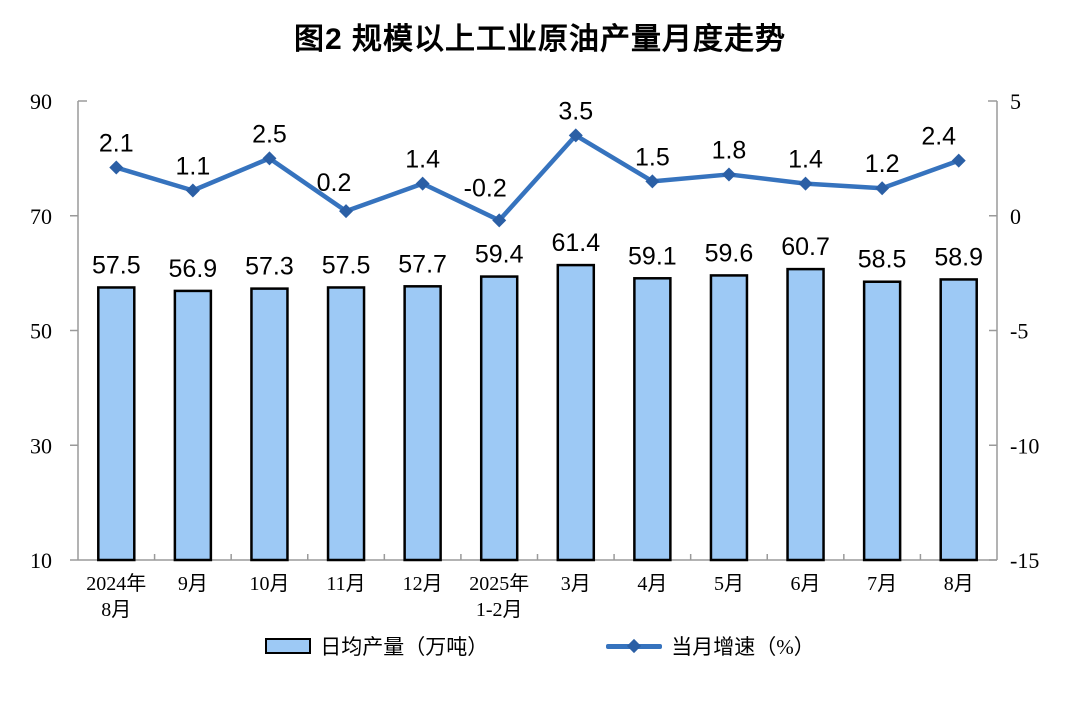 The width and height of the screenshot is (1080, 705). Describe the element at coordinates (729, 584) in the screenshot. I see `x-axis-category-label: 5月` at that location.